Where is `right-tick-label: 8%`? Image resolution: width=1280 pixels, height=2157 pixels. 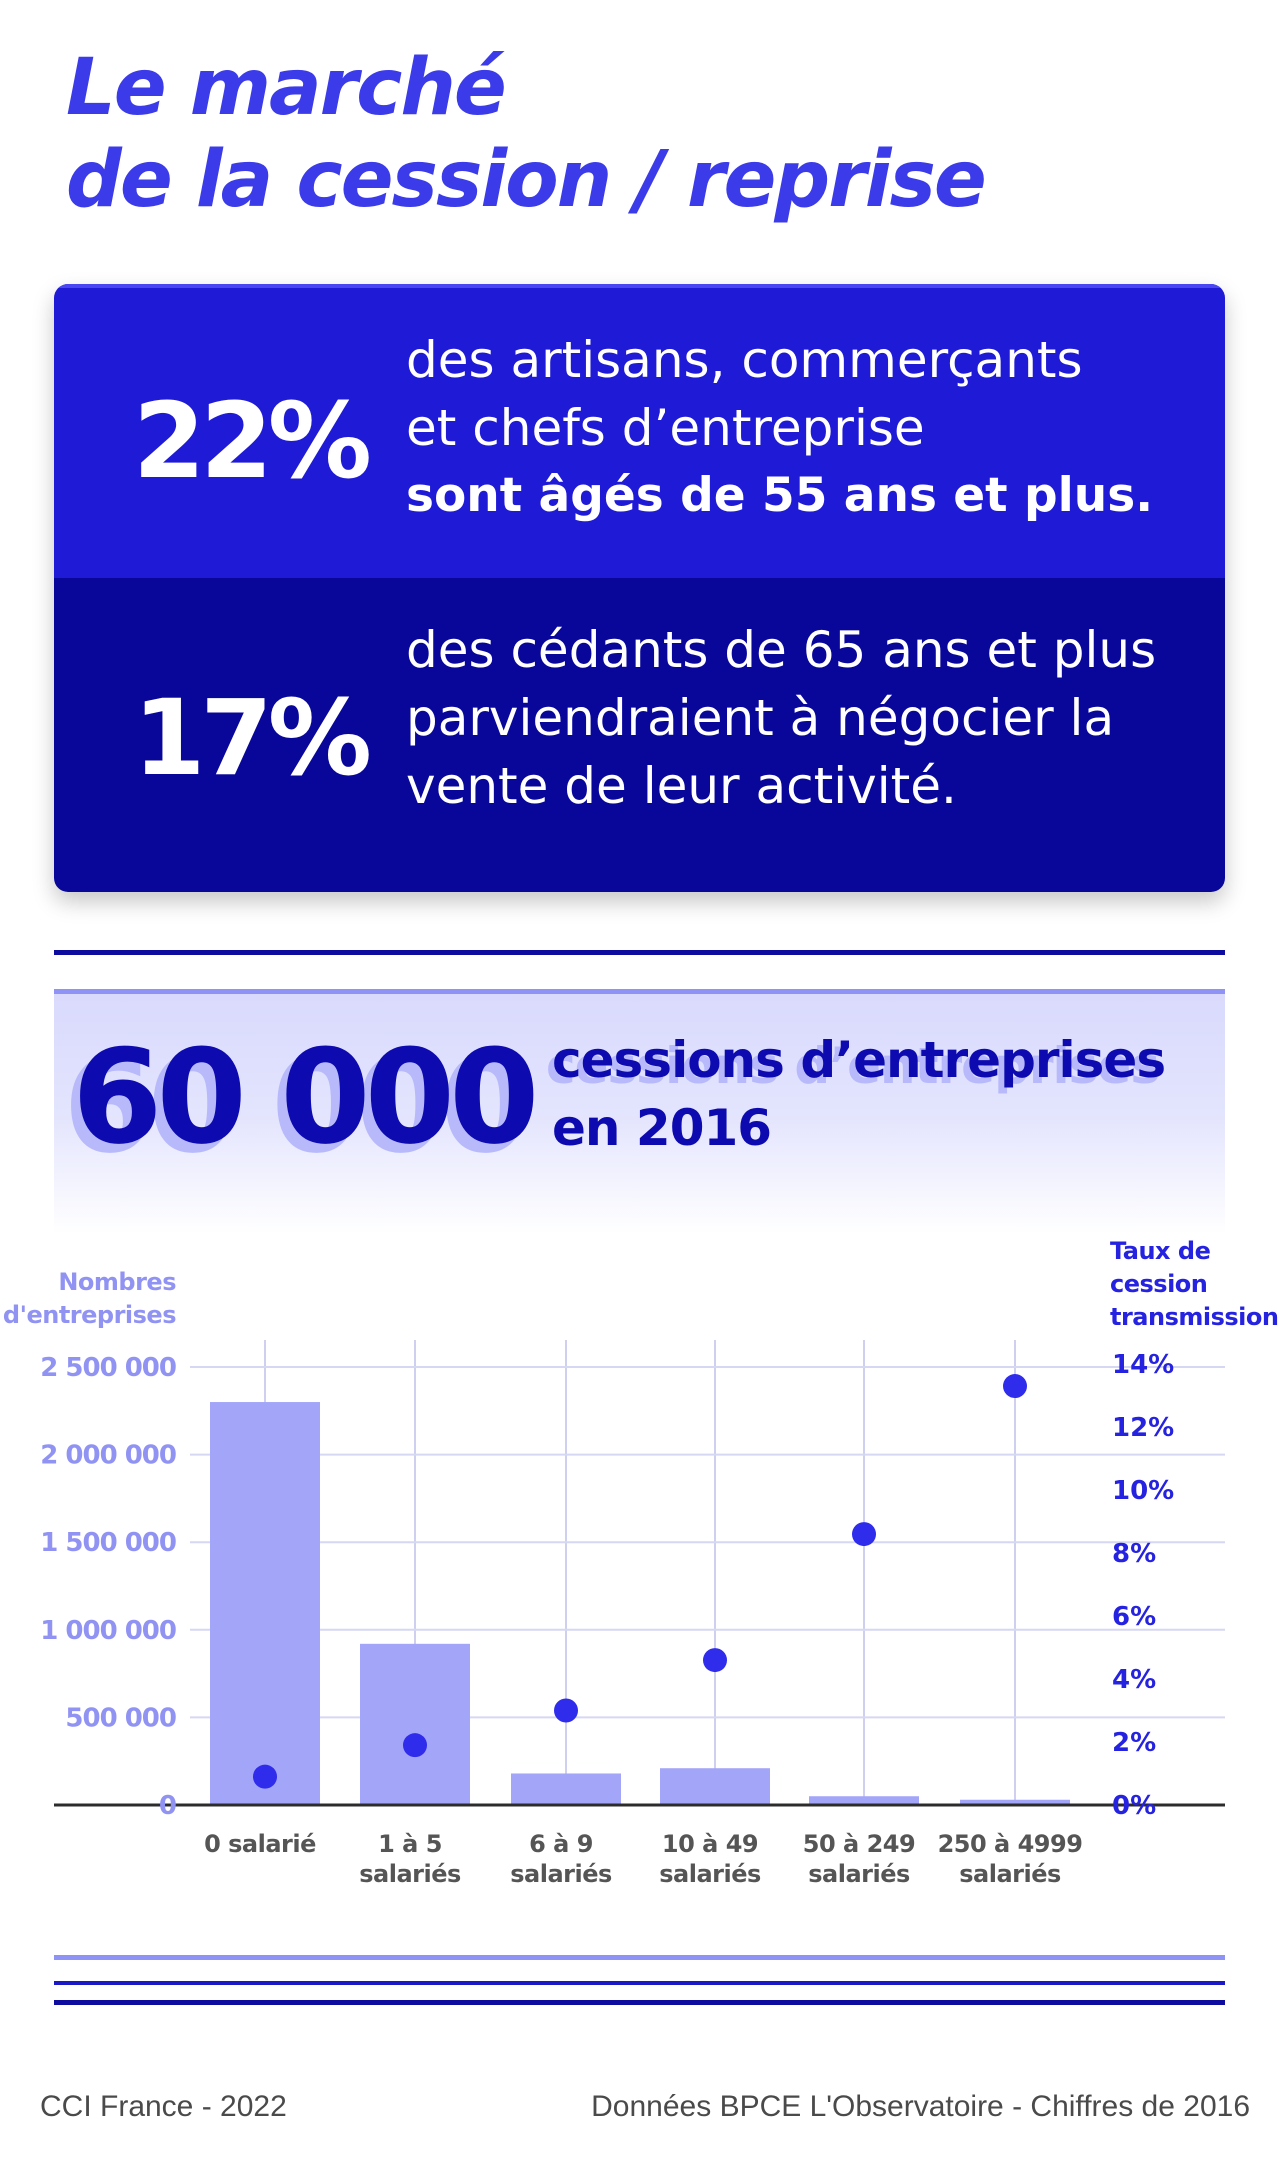 right-tick-label: 8% is located at coordinates (1134, 1554).